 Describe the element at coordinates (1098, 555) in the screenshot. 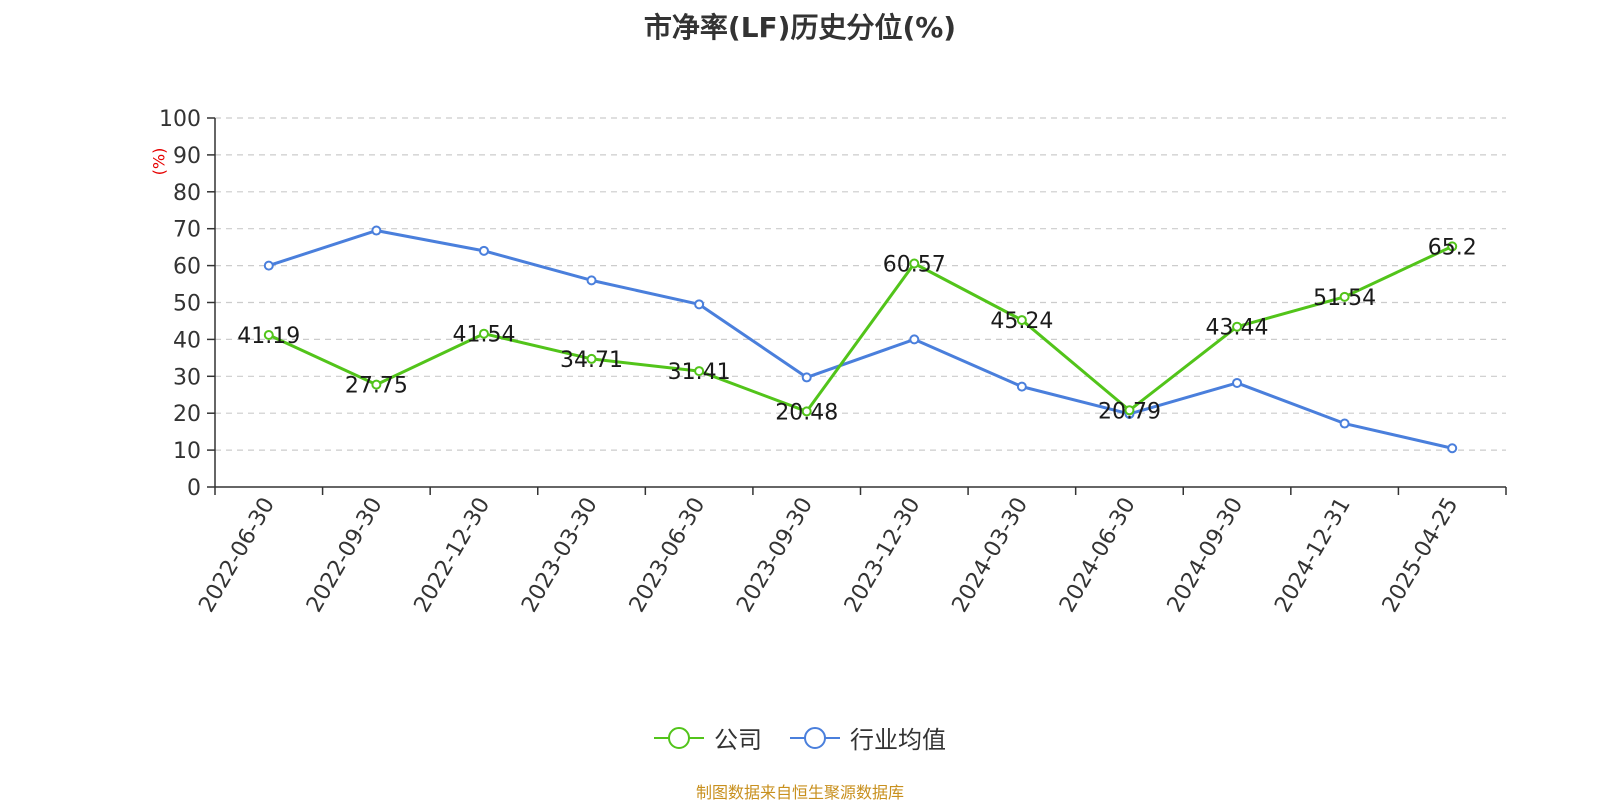

I see `x-tick-label: 2024-06-30` at that location.